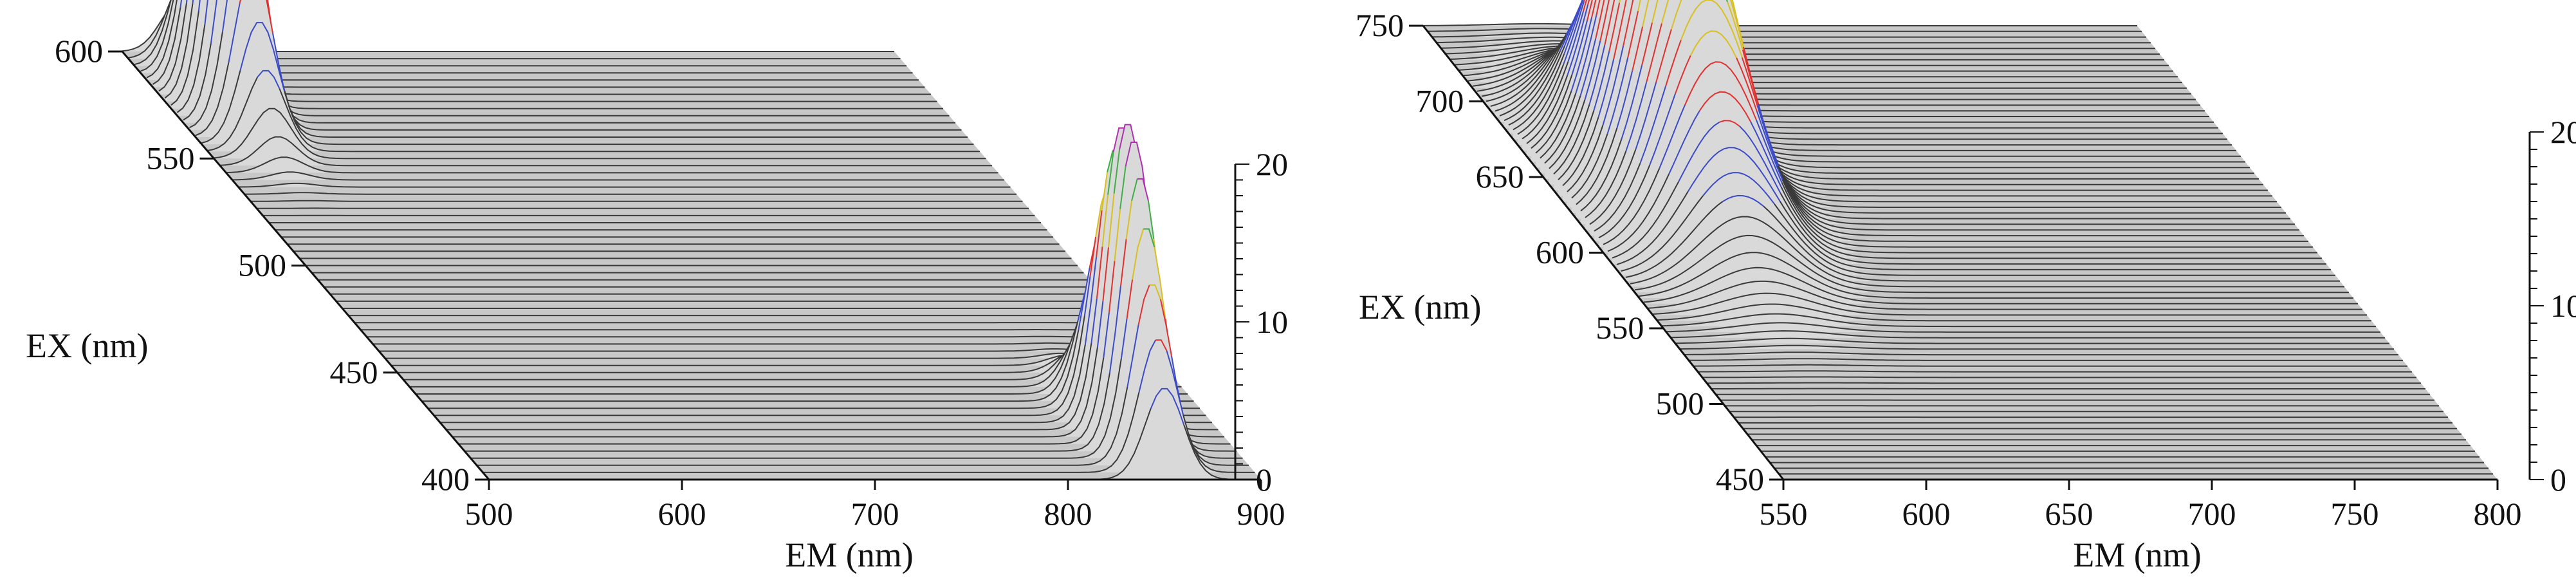 This screenshot has width=2576, height=580. What do you see at coordinates (2212, 514) in the screenshot?
I see `em-tick-label: 700` at bounding box center [2212, 514].